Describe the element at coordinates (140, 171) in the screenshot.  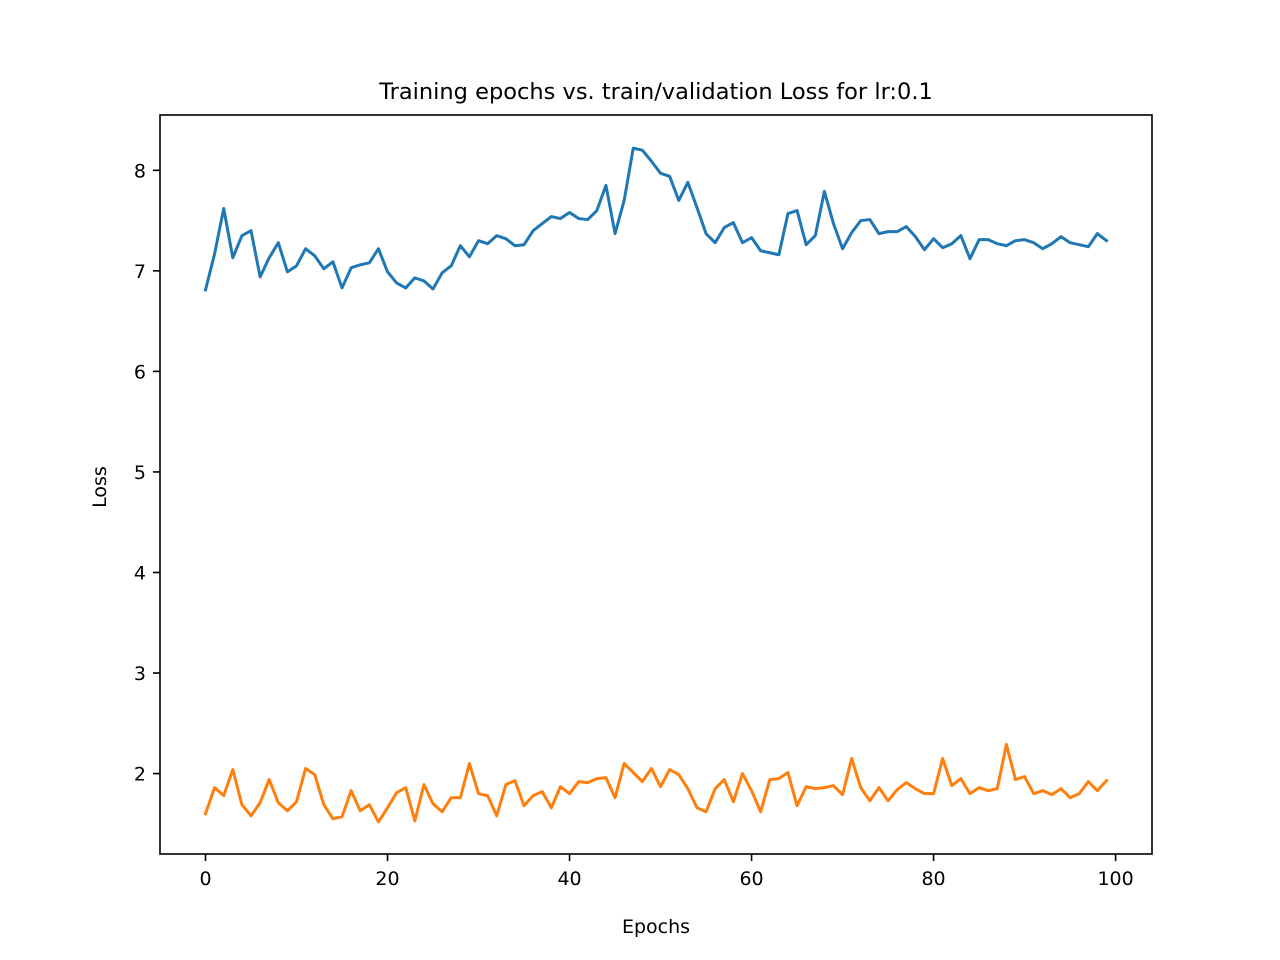
I see `y-tick-label: 8` at that location.